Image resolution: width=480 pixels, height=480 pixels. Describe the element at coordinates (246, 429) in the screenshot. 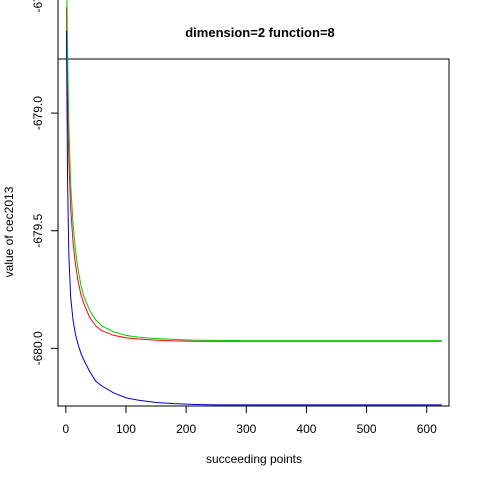

I see `x-tick-label: 300` at that location.